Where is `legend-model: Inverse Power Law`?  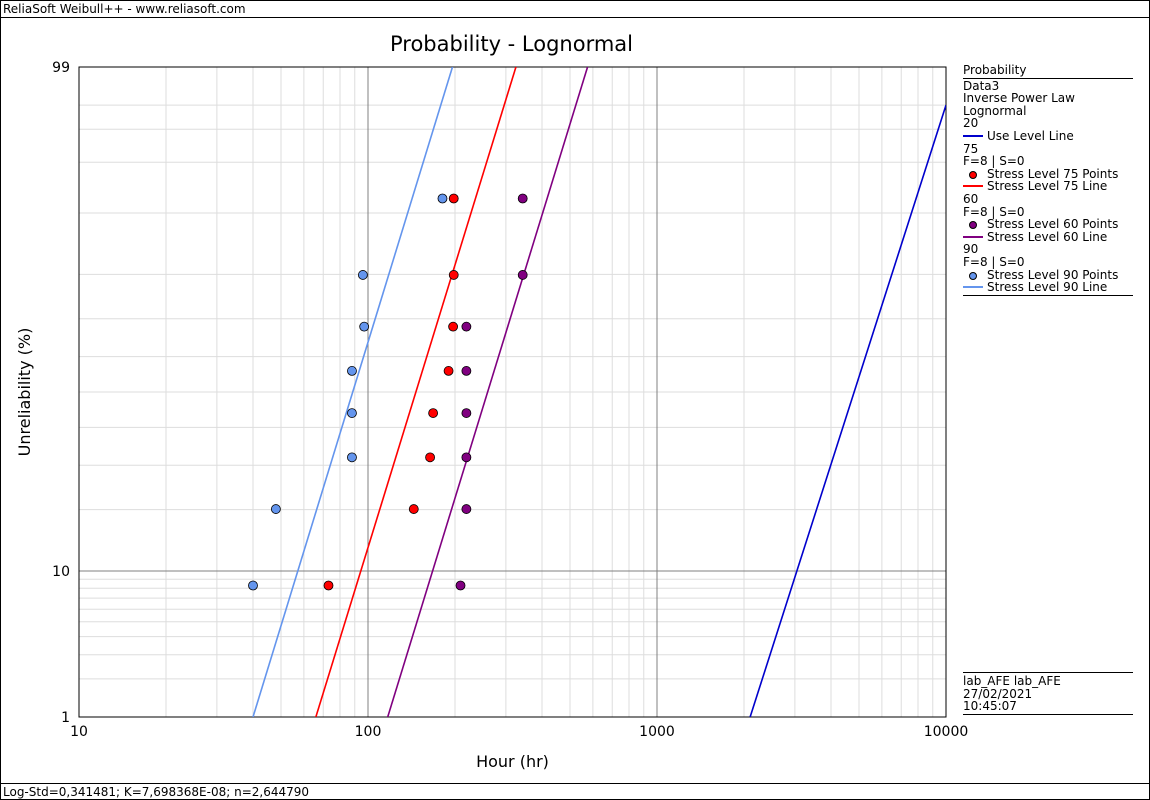 legend-model: Inverse Power Law is located at coordinates (1019, 98).